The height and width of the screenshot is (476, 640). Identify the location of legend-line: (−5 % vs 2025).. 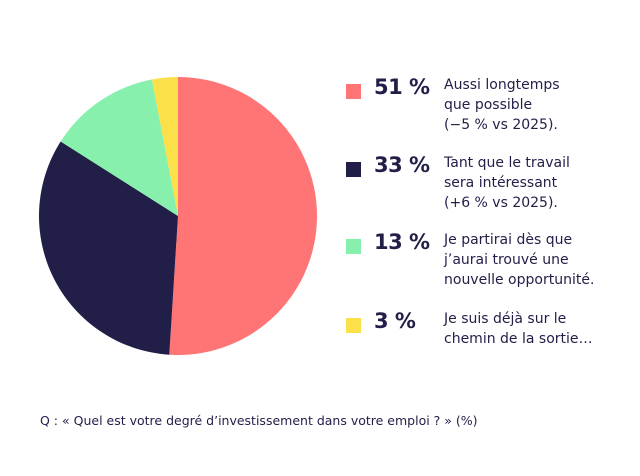
(501, 125).